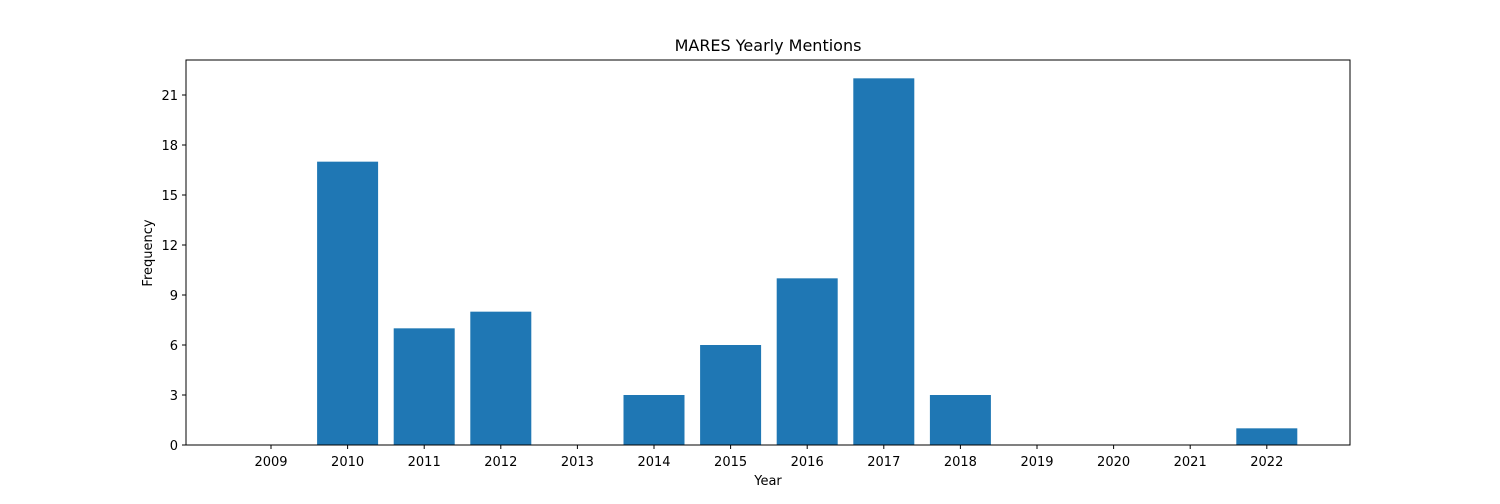  I want to click on x-tick-label: 2018, so click(960, 462).